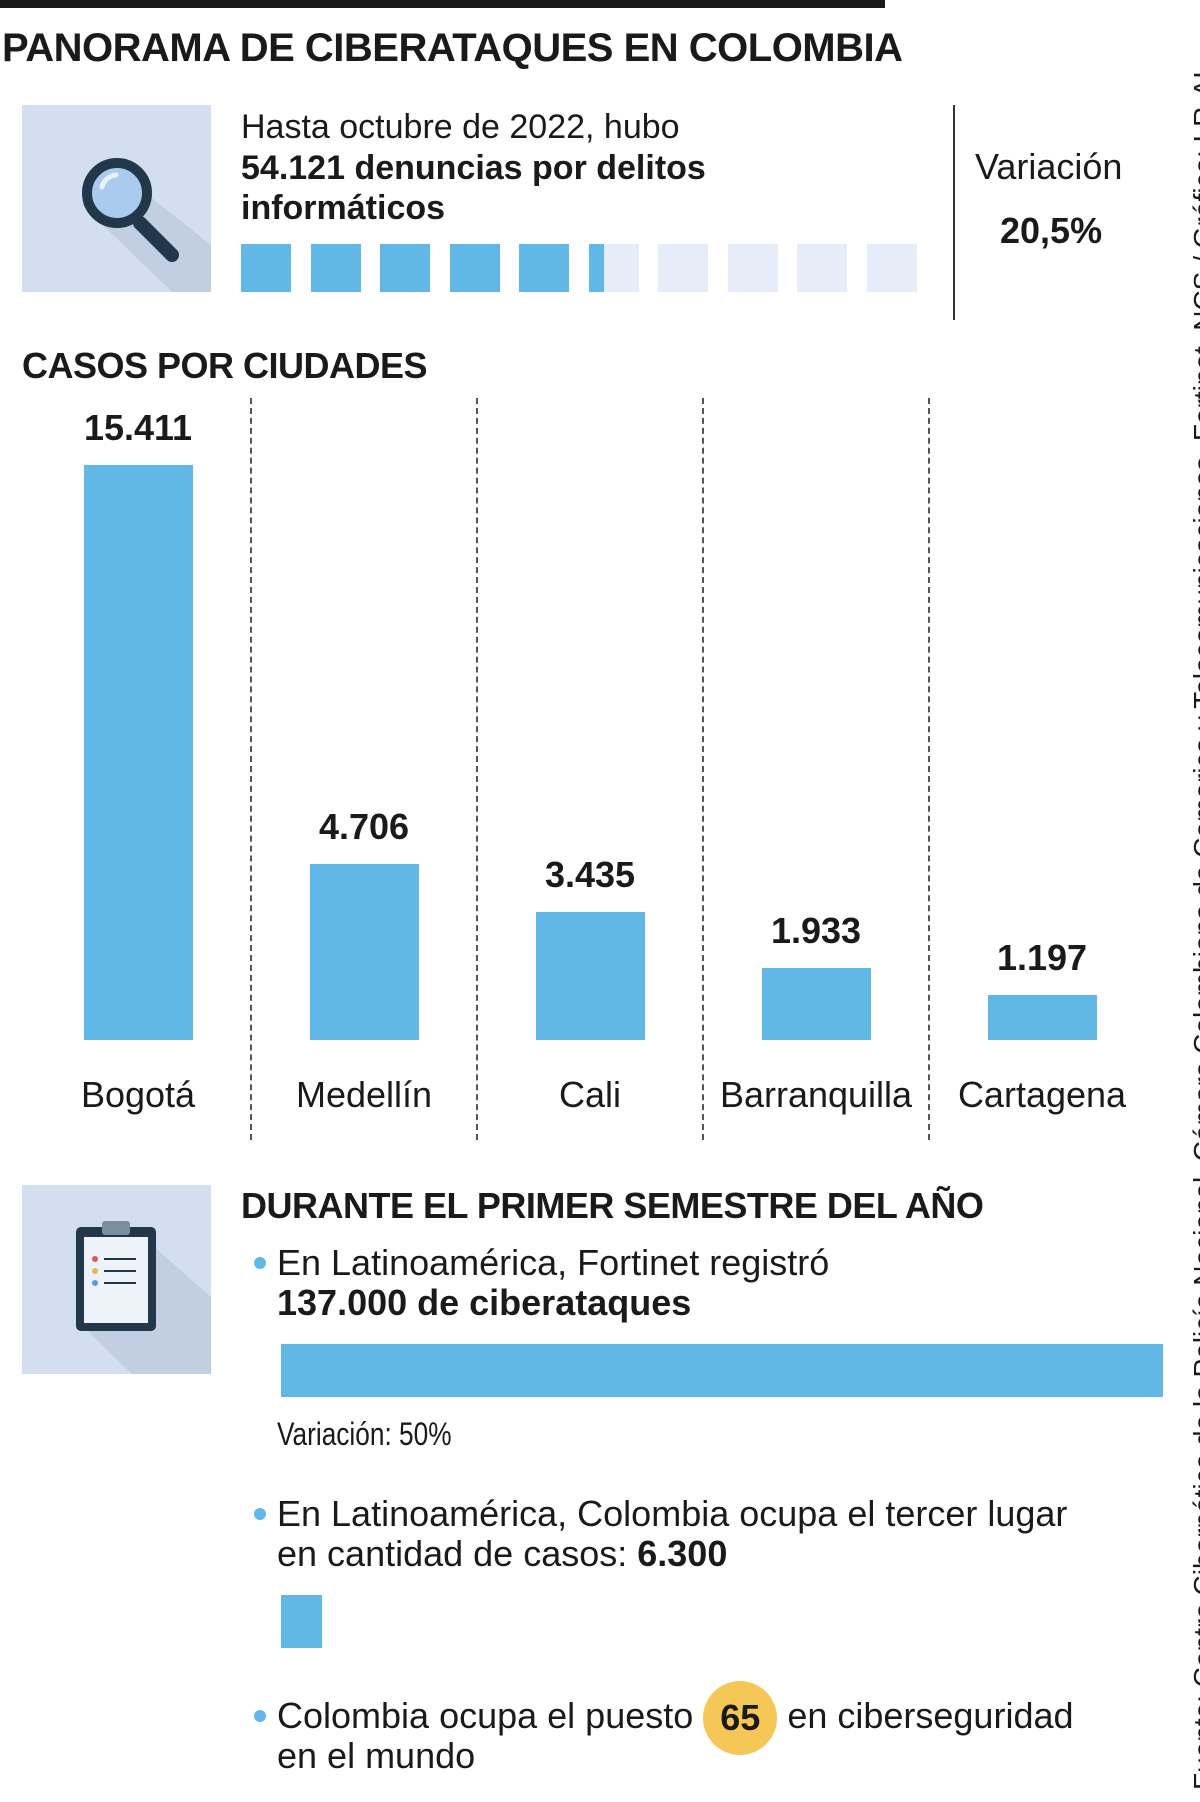  I want to click on value-label: 15.411, so click(138, 427).